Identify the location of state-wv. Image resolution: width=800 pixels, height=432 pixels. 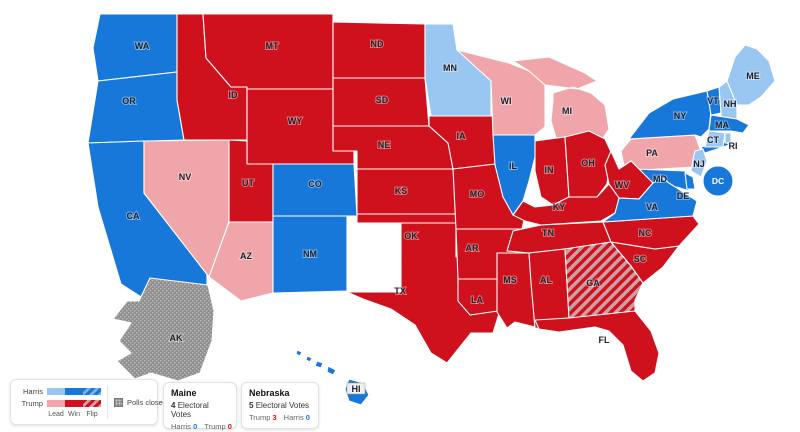
(629, 175).